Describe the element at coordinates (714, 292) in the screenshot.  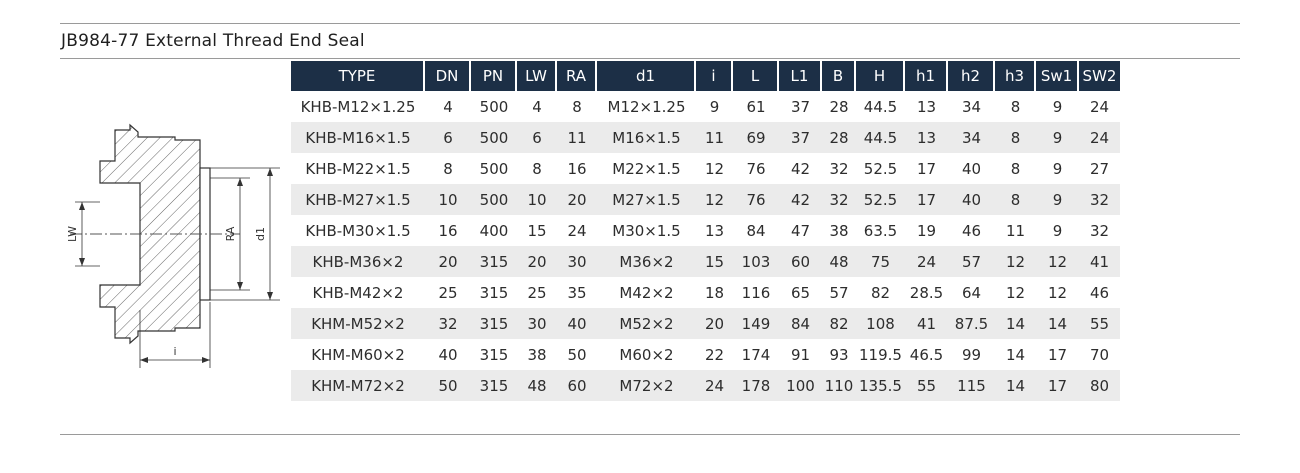
I see `table-cell: 18` at that location.